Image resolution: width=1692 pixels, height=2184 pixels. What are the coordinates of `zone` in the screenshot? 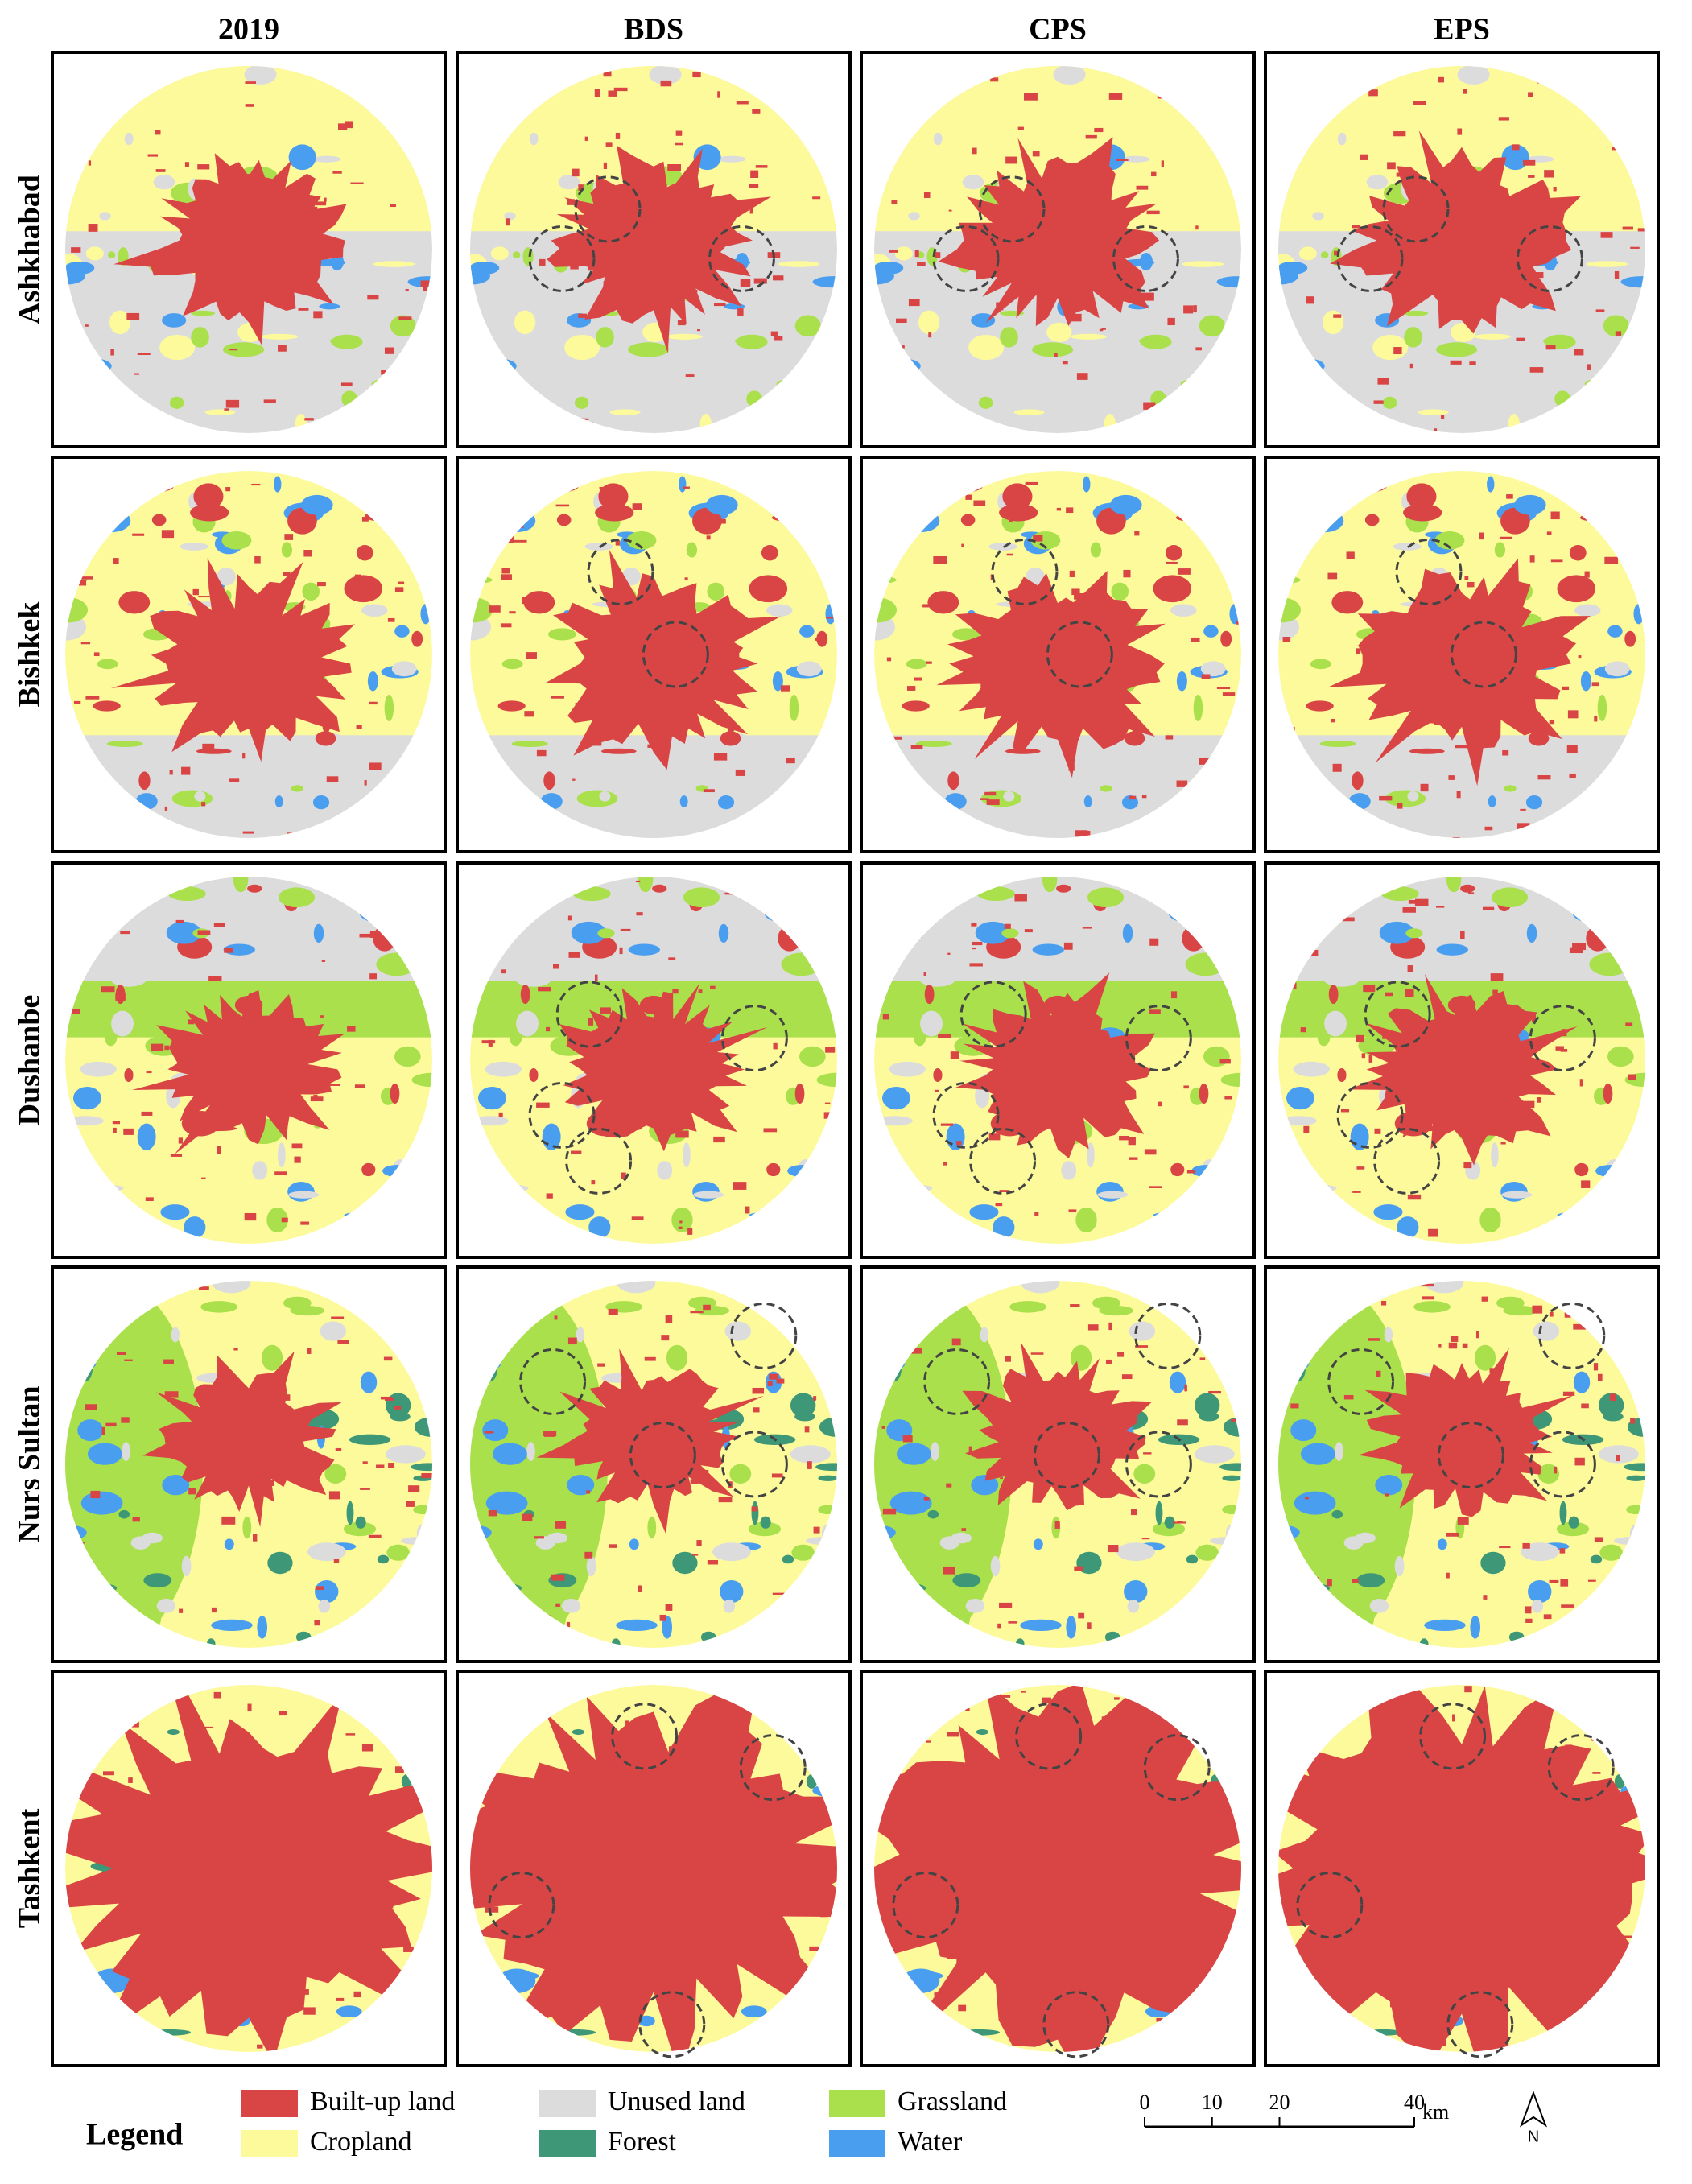 It's located at (943, 1464).